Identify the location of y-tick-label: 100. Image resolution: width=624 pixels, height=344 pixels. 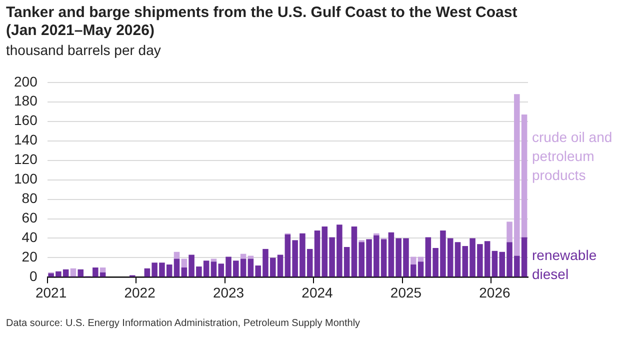
(26, 178).